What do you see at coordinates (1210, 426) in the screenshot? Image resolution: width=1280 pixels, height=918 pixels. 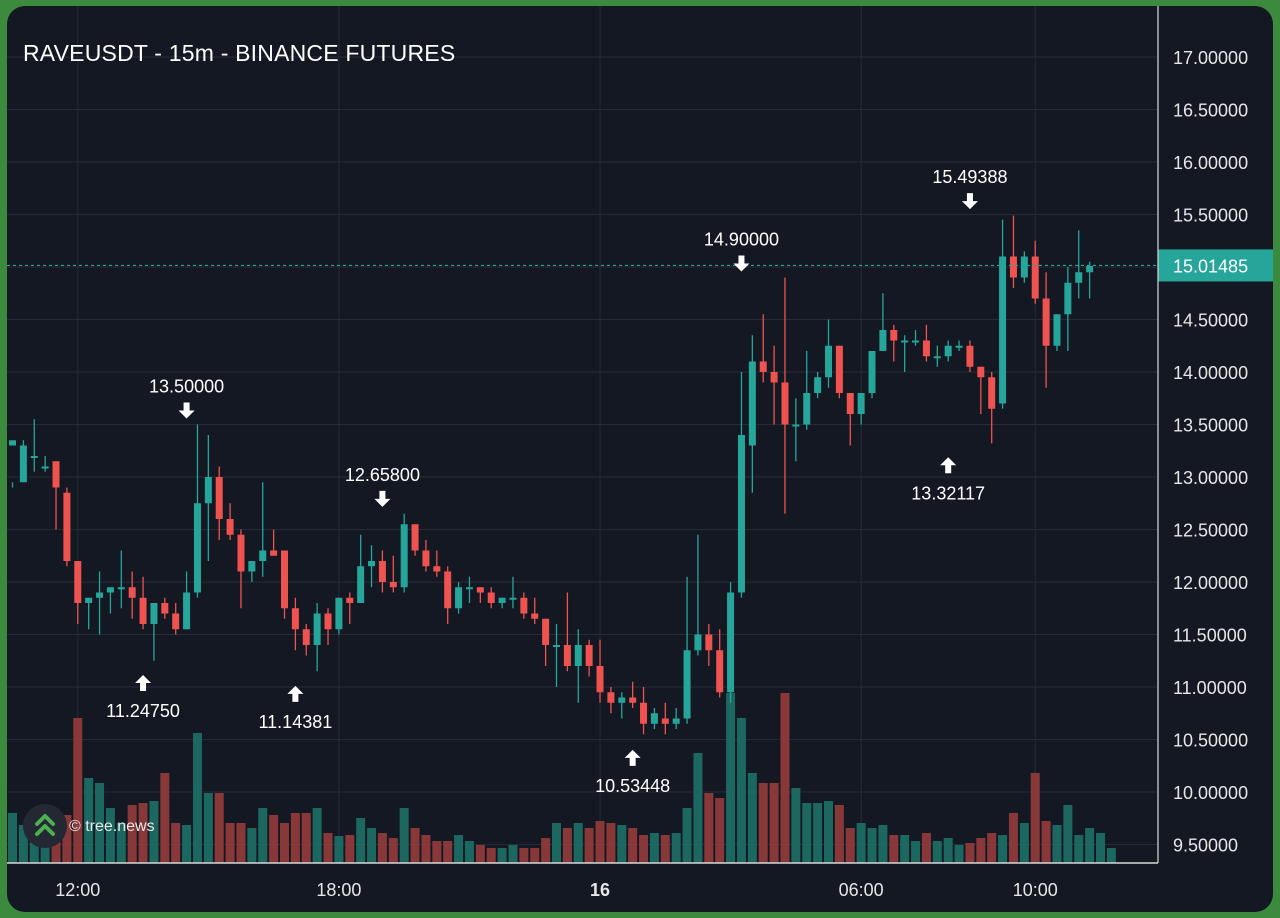 I see `y-tick-label: 13.50000` at bounding box center [1210, 426].